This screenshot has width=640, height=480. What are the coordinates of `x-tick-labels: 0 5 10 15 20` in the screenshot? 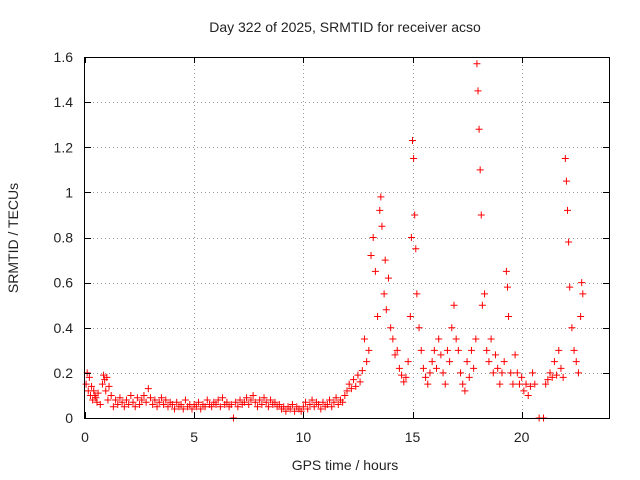 It's located at (305, 437).